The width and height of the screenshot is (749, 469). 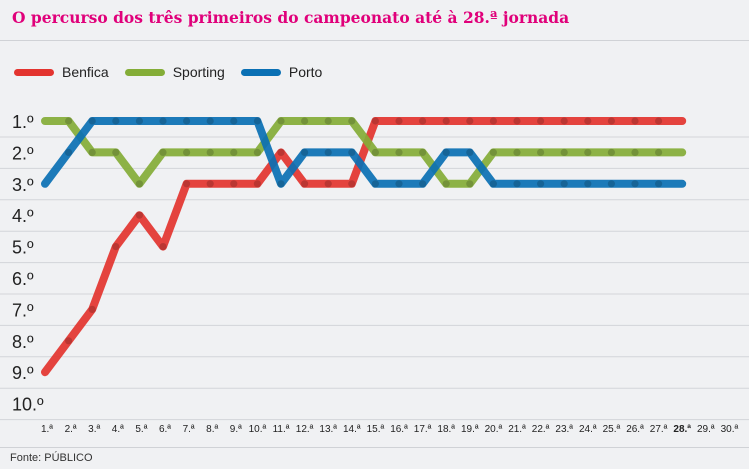 I want to click on x-tick-label: 5.ª, so click(x=141, y=429).